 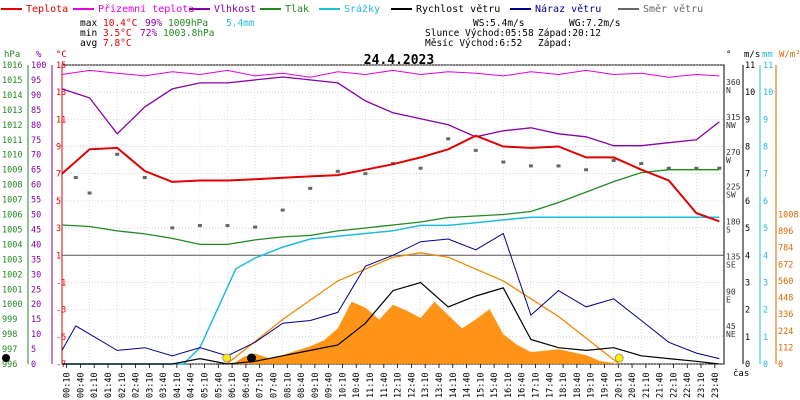 I want to click on x-tick-label: 22:10, so click(x=674, y=385).